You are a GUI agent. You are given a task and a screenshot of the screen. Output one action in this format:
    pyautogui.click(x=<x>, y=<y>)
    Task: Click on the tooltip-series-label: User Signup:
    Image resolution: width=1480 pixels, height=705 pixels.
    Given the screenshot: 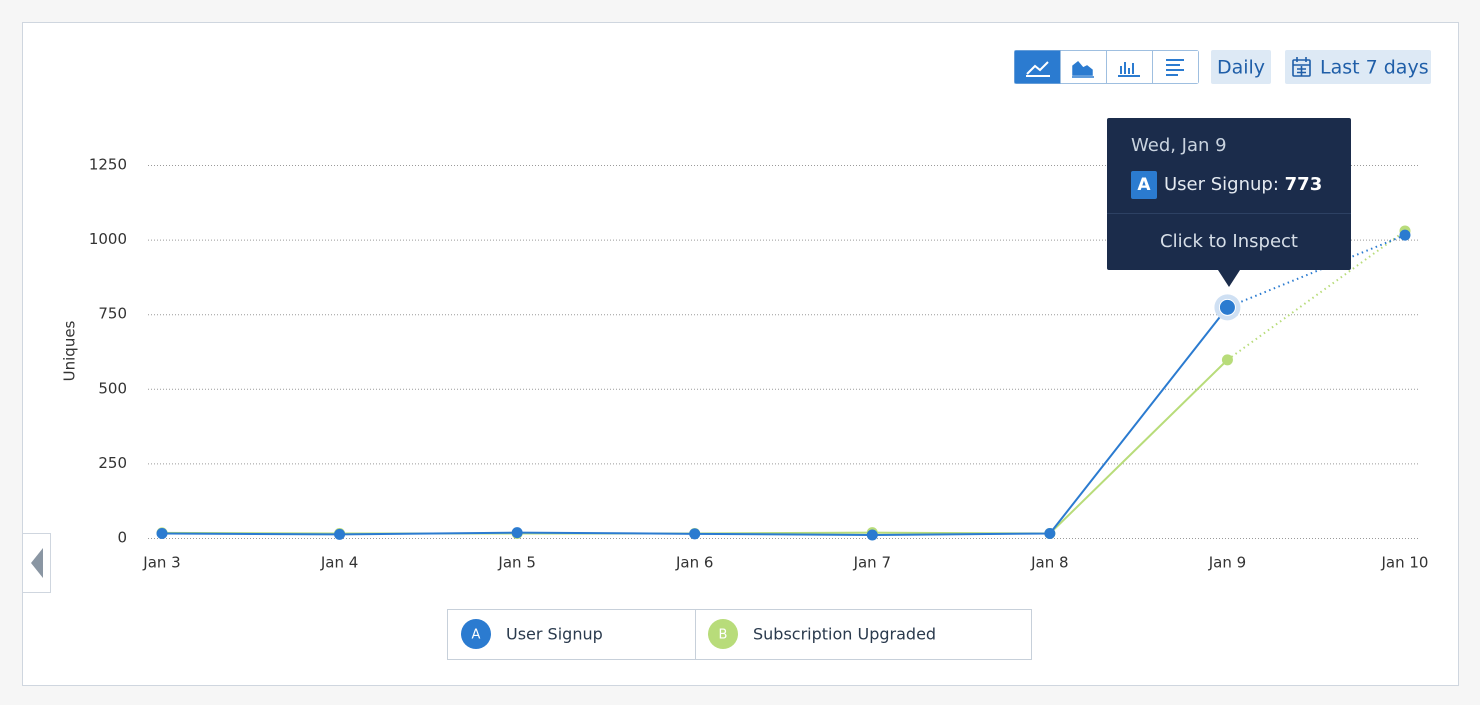 What is the action you would take?
    pyautogui.click(x=1221, y=184)
    